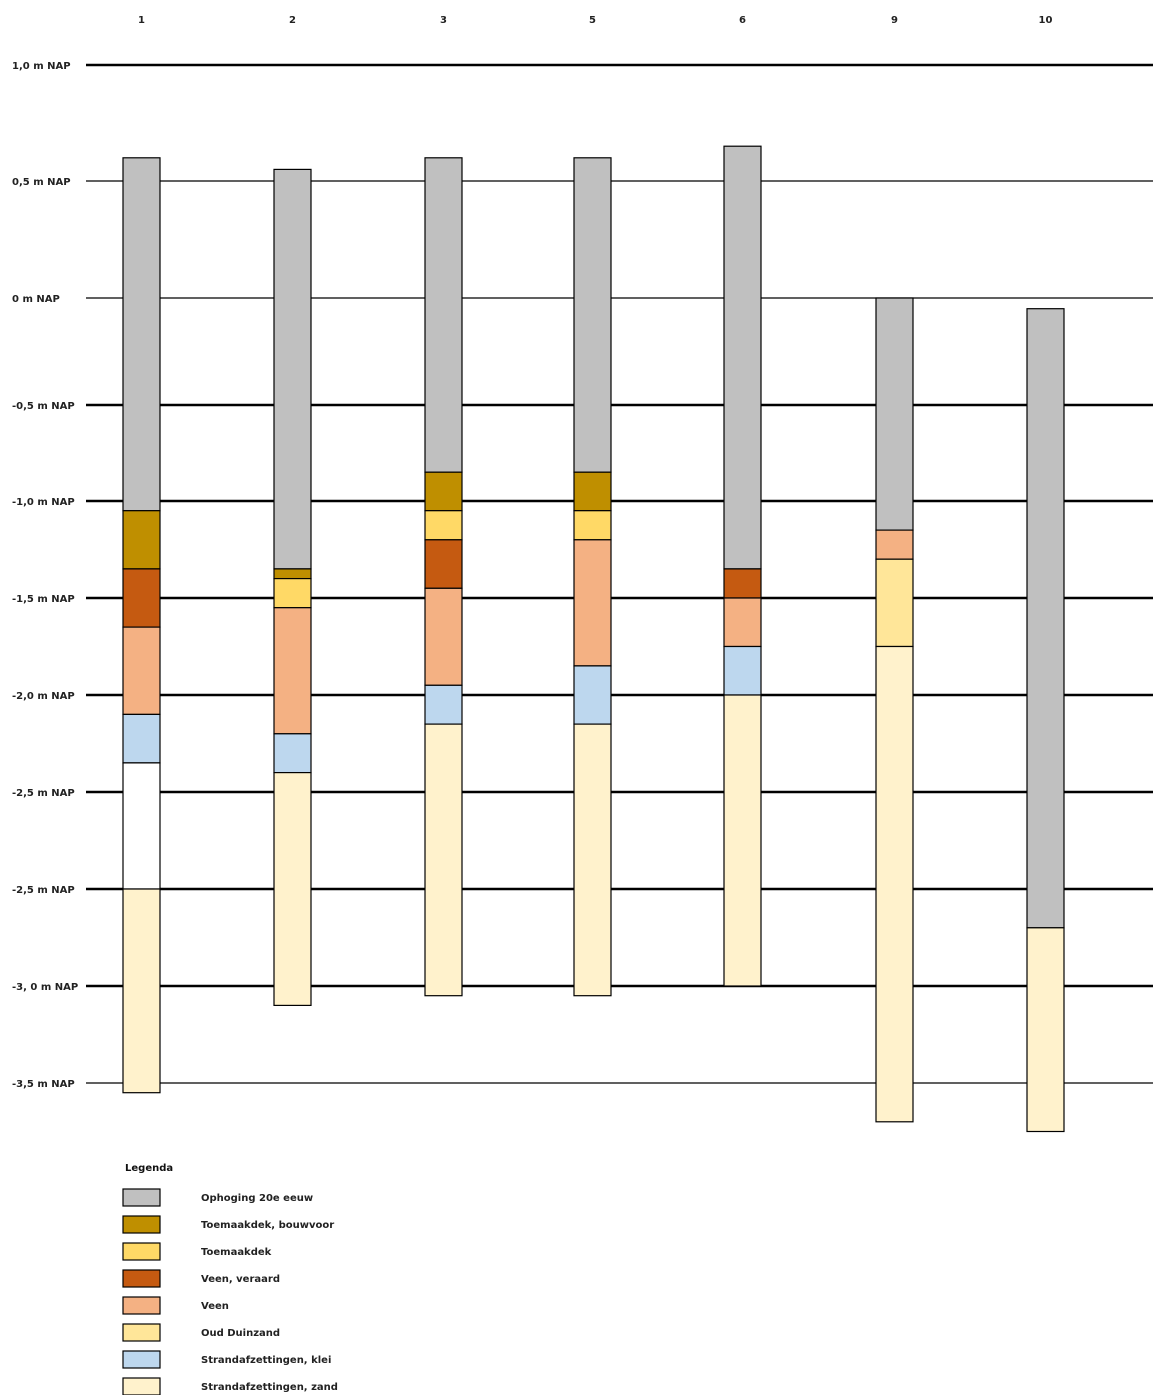  I want to click on column-label: 6, so click(742, 20).